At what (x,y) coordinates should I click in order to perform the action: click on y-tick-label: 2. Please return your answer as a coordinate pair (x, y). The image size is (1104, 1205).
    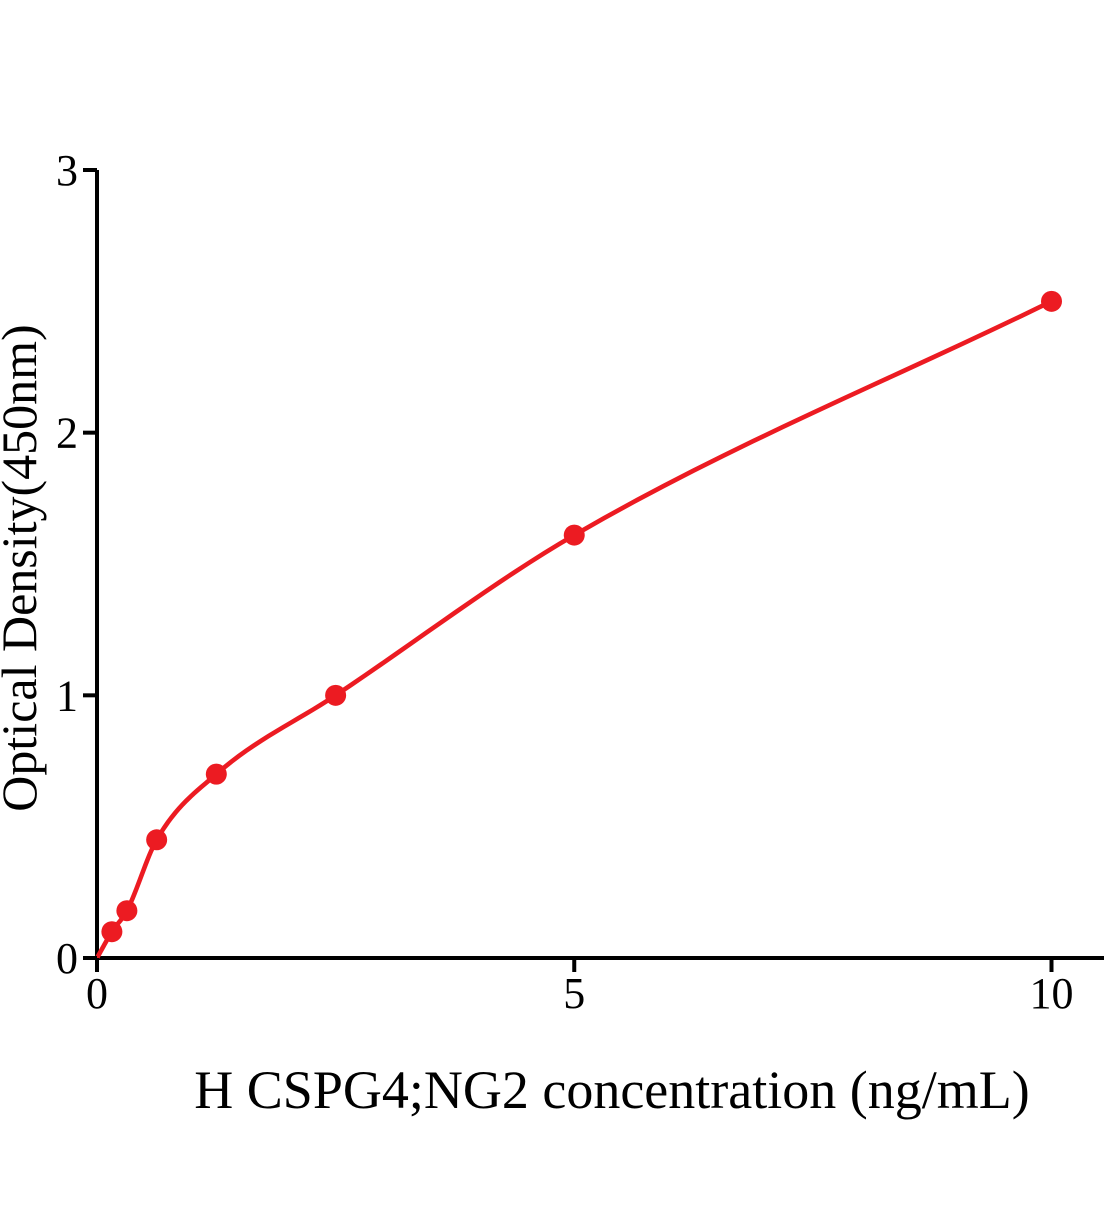
    Looking at the image, I should click on (67, 433).